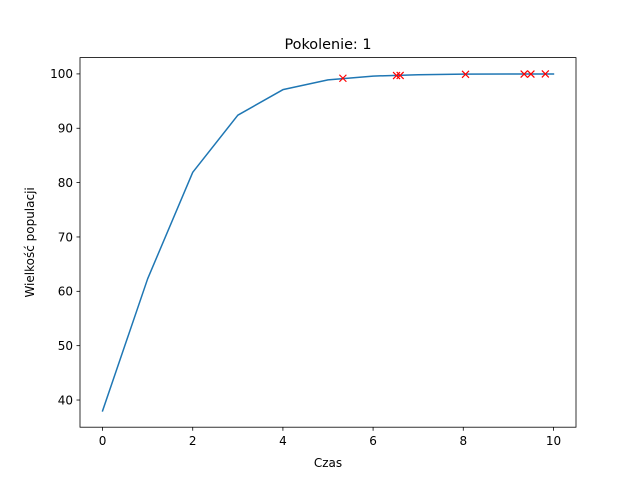 The image size is (640, 480). Describe the element at coordinates (553, 441) in the screenshot. I see `x-tick-label: 10` at that location.